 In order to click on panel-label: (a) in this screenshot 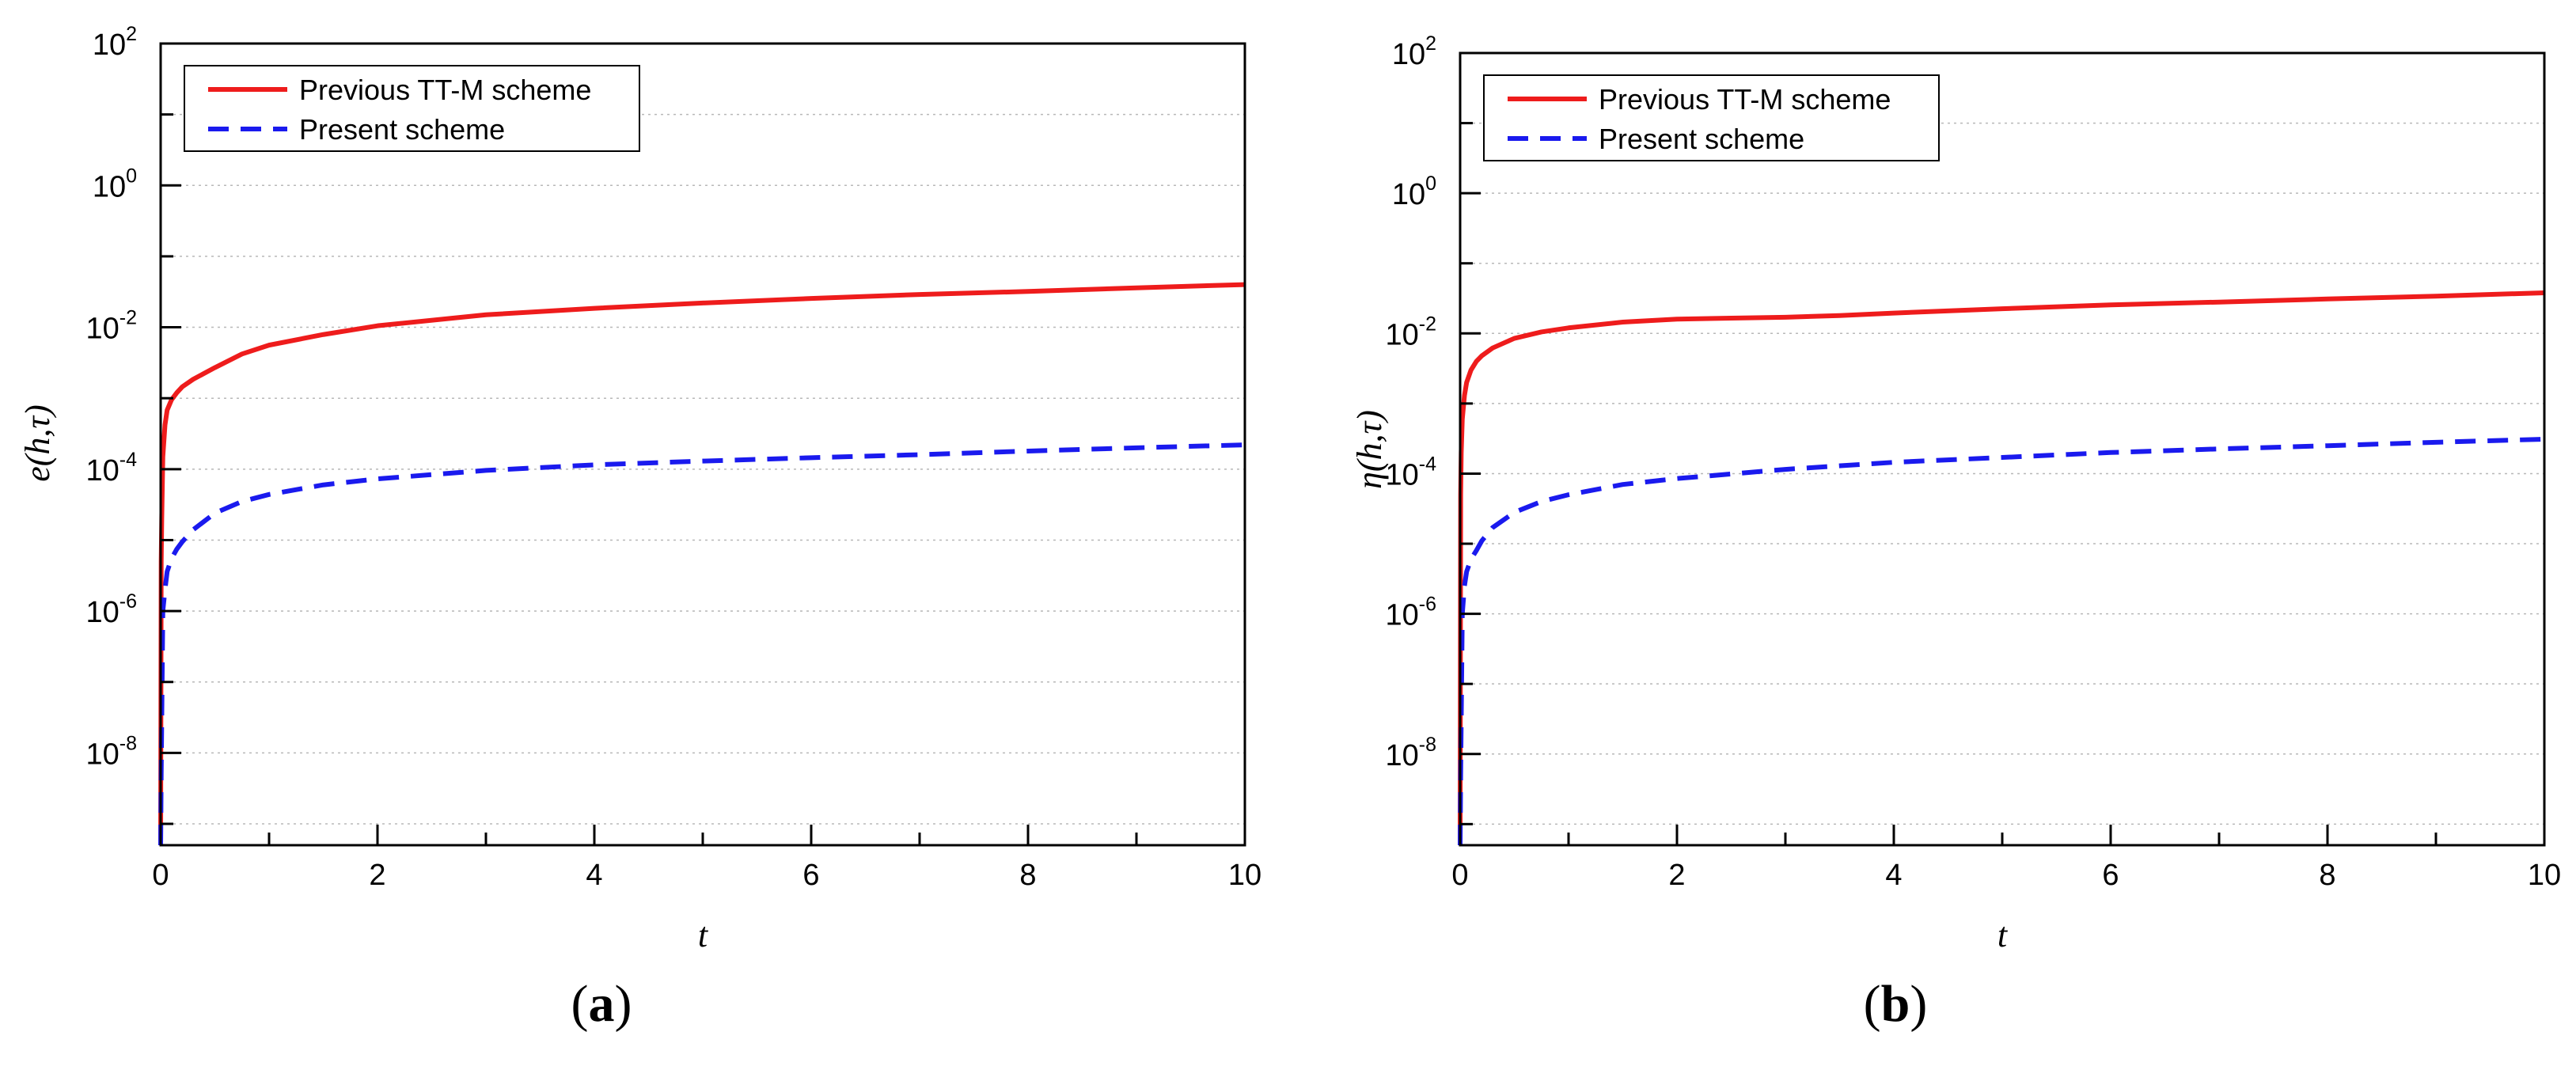, I will do `click(601, 1004)`.